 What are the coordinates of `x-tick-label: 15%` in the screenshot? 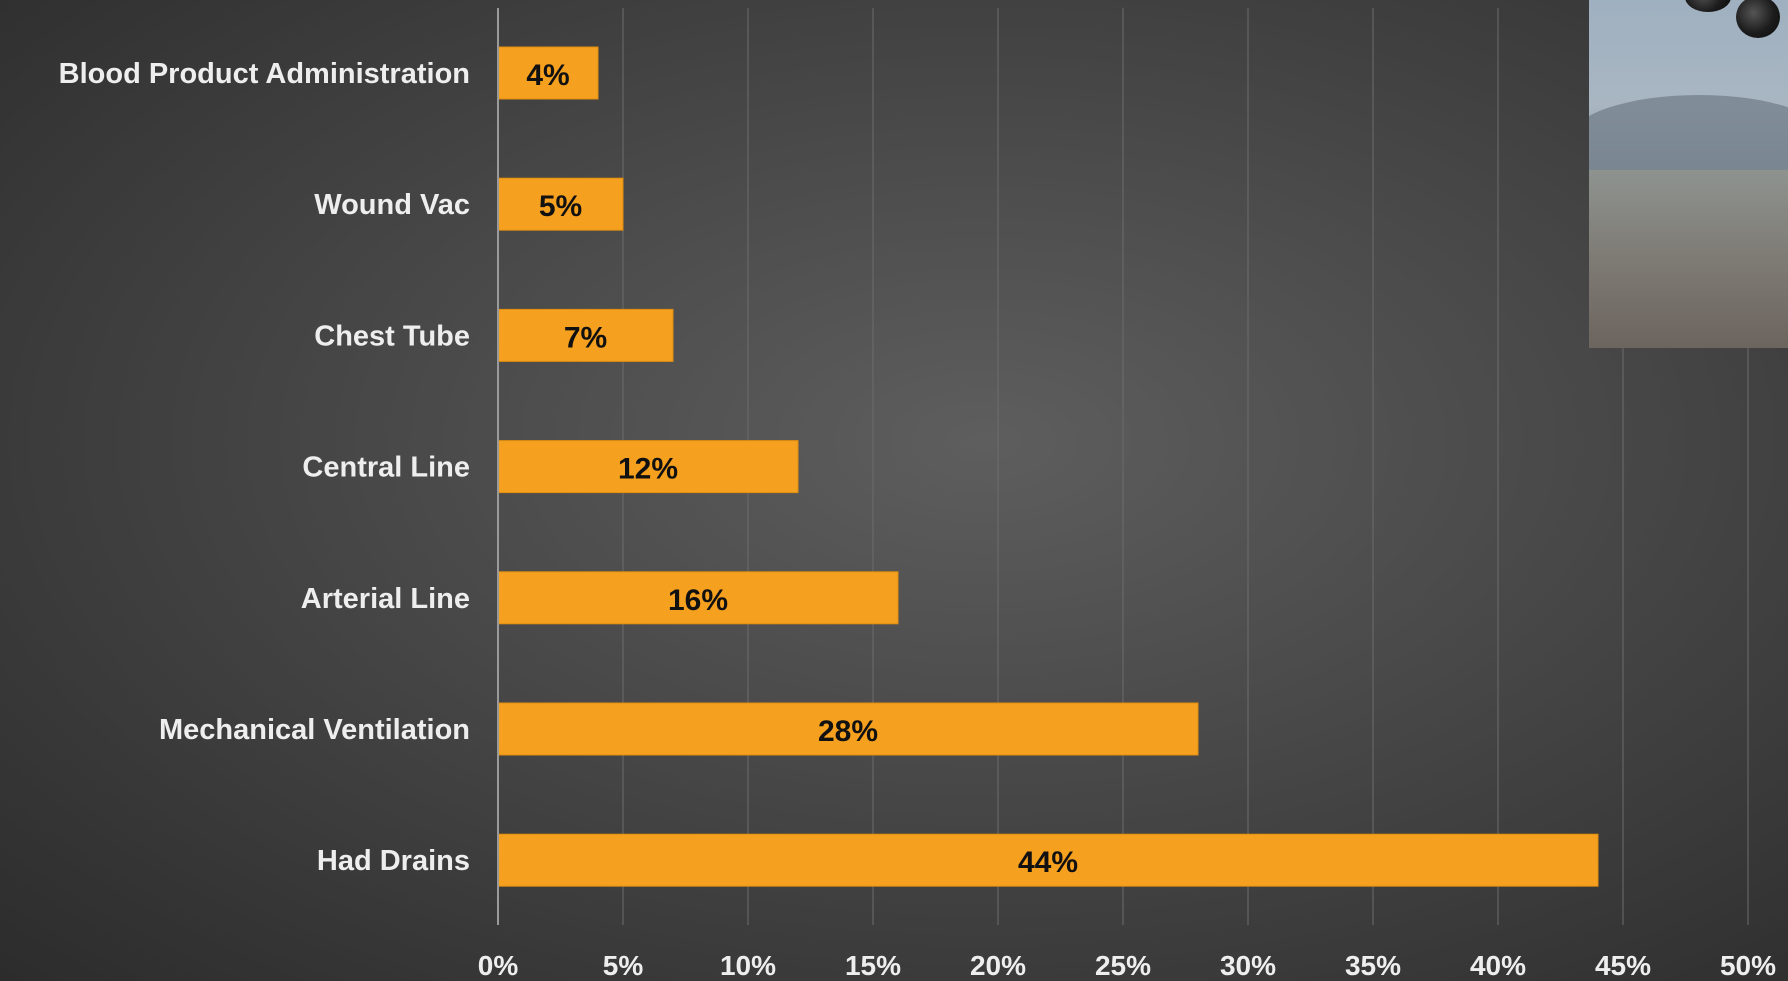 It's located at (873, 965).